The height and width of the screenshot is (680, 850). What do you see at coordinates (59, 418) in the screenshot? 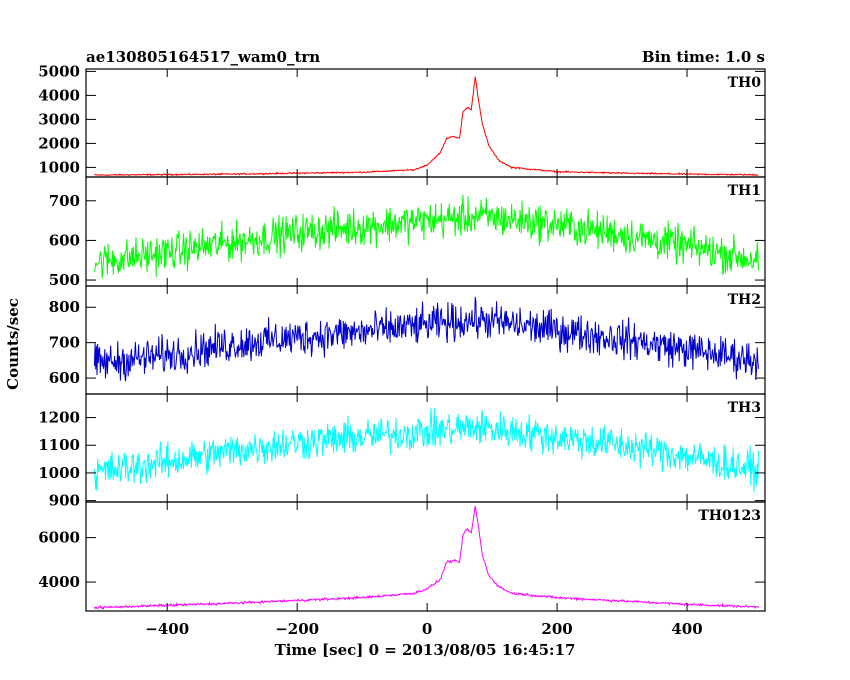
I see `y-tick-label: 1200` at bounding box center [59, 418].